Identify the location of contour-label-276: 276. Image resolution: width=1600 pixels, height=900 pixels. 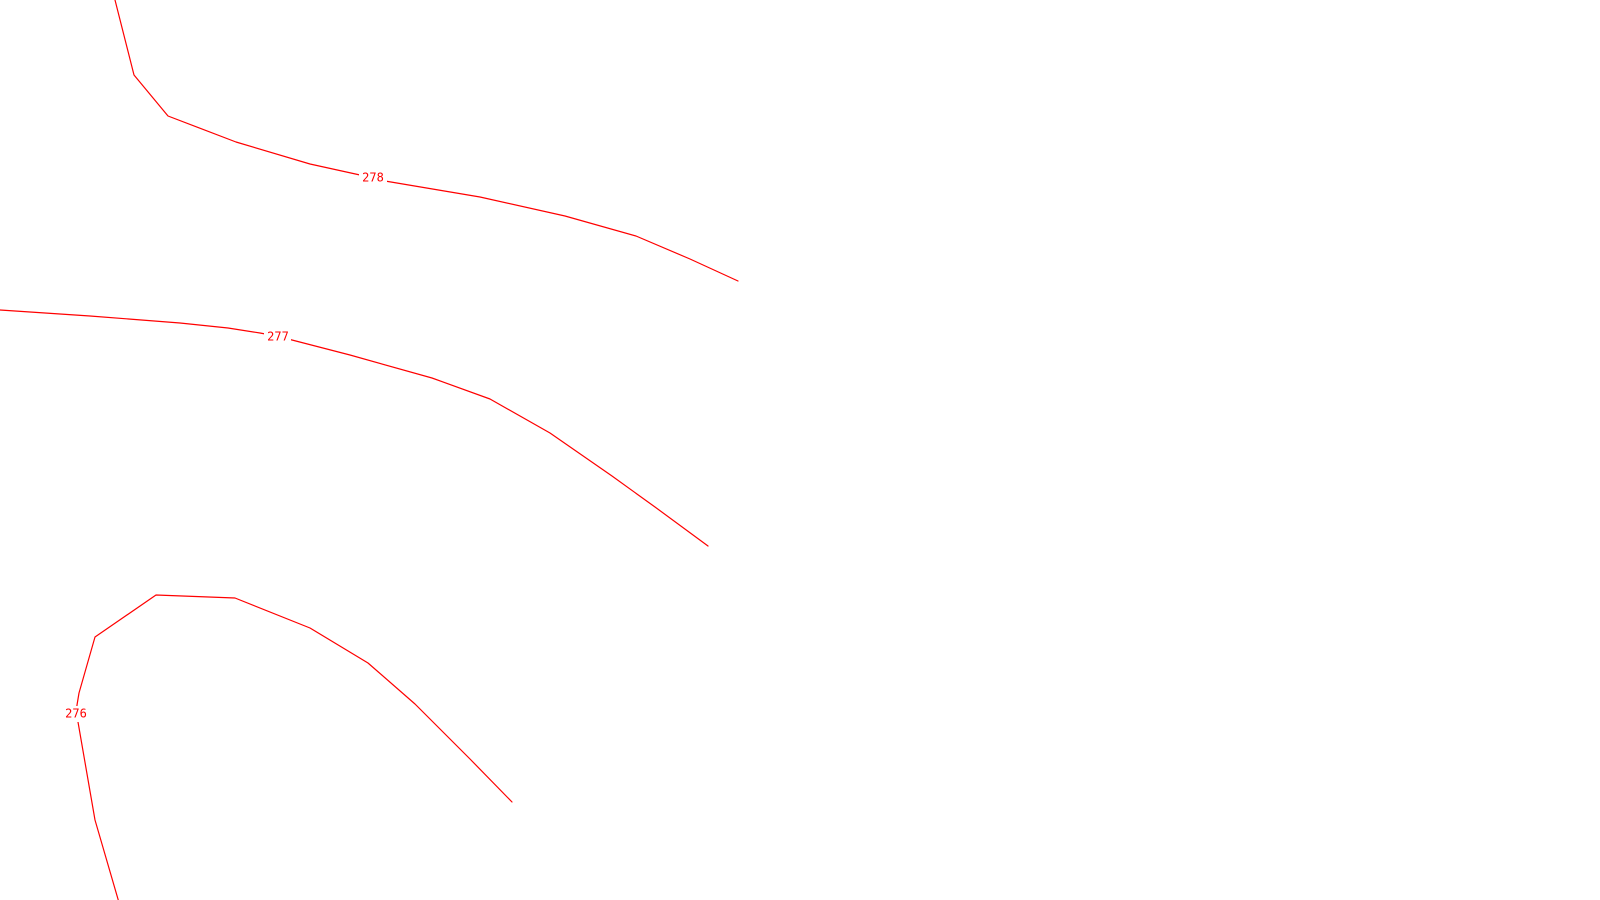
(76, 714).